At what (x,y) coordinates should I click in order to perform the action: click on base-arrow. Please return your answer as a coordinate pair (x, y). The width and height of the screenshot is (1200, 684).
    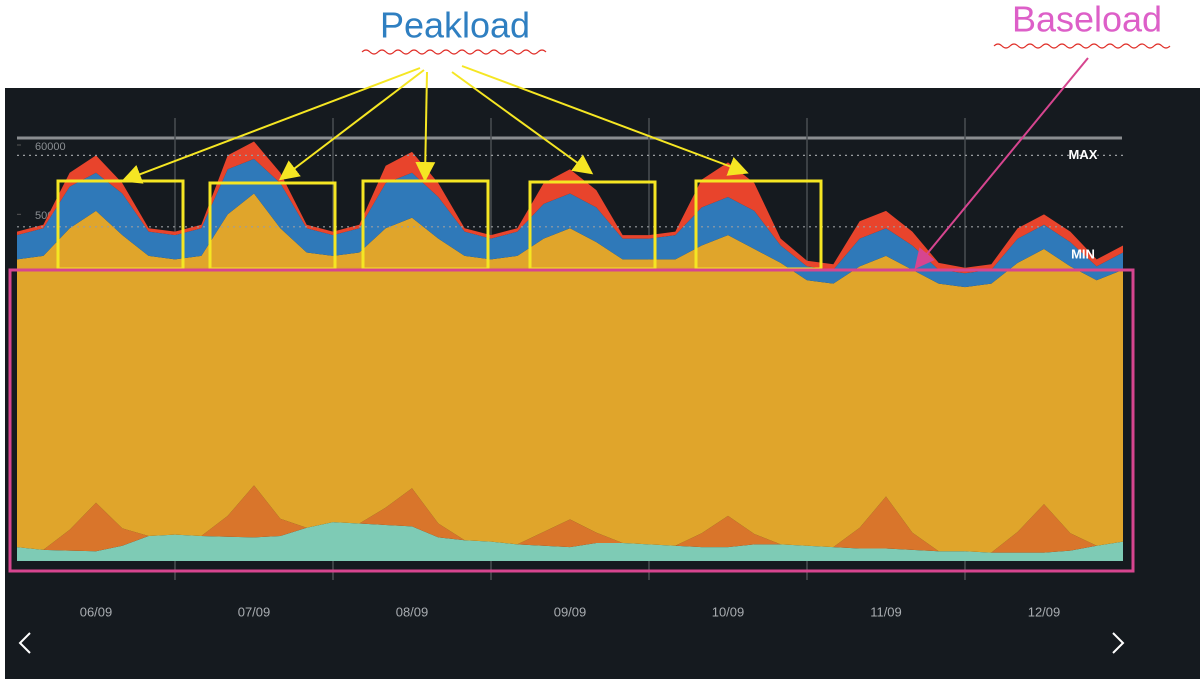
    Looking at the image, I should click on (1001, 163).